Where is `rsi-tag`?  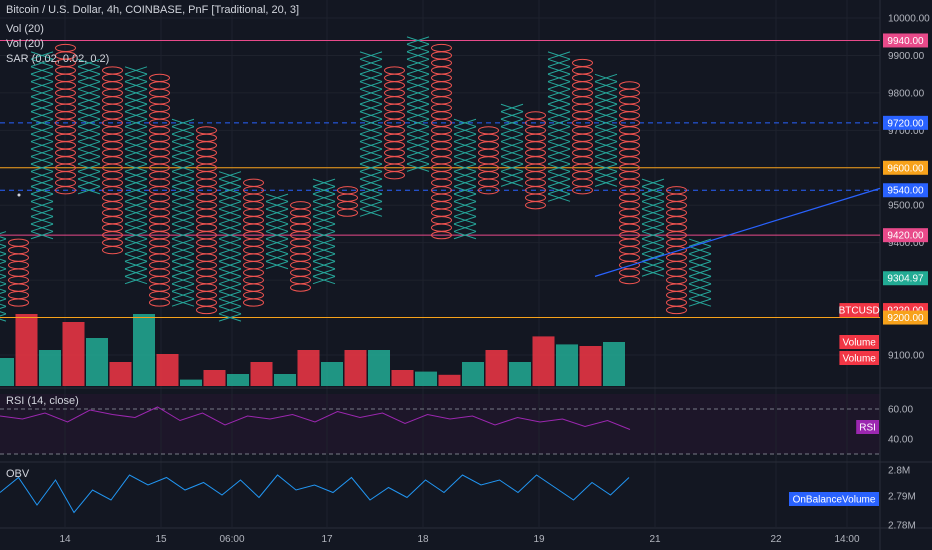
rsi-tag is located at coordinates (867, 427).